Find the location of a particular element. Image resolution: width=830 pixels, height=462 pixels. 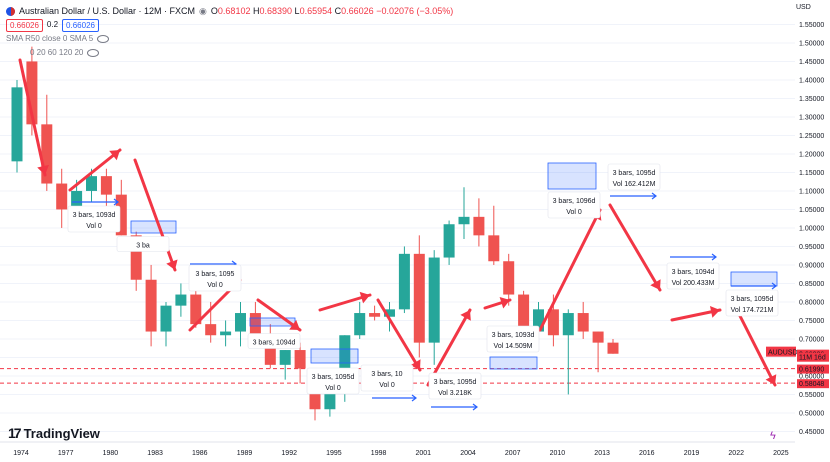

time-tick-label: 2022 is located at coordinates (736, 453).